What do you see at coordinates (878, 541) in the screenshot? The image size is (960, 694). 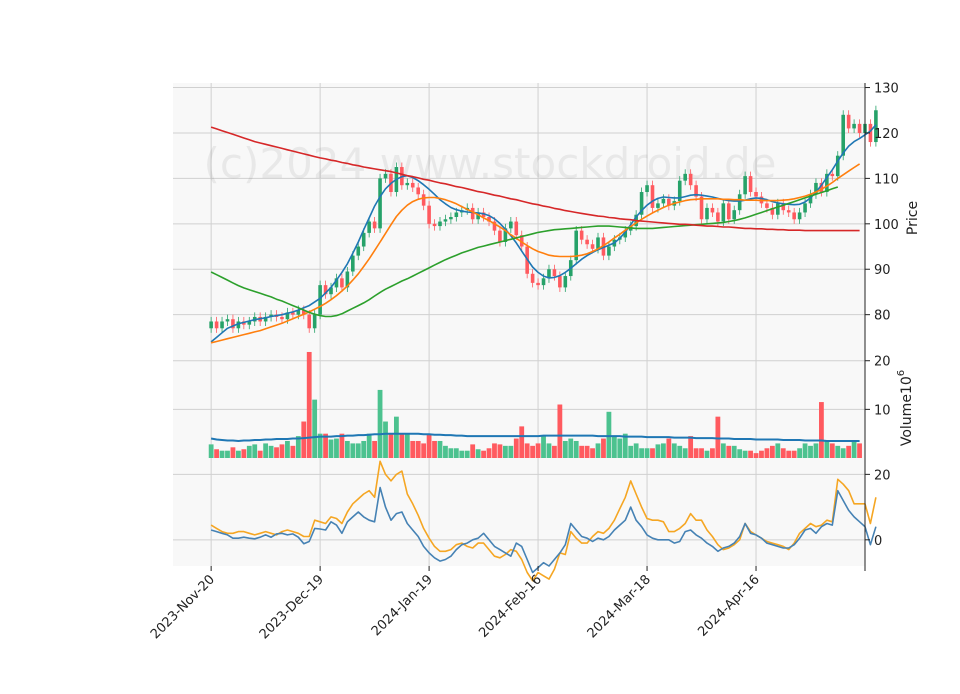 I see `indicator-tick-label: 0` at bounding box center [878, 541].